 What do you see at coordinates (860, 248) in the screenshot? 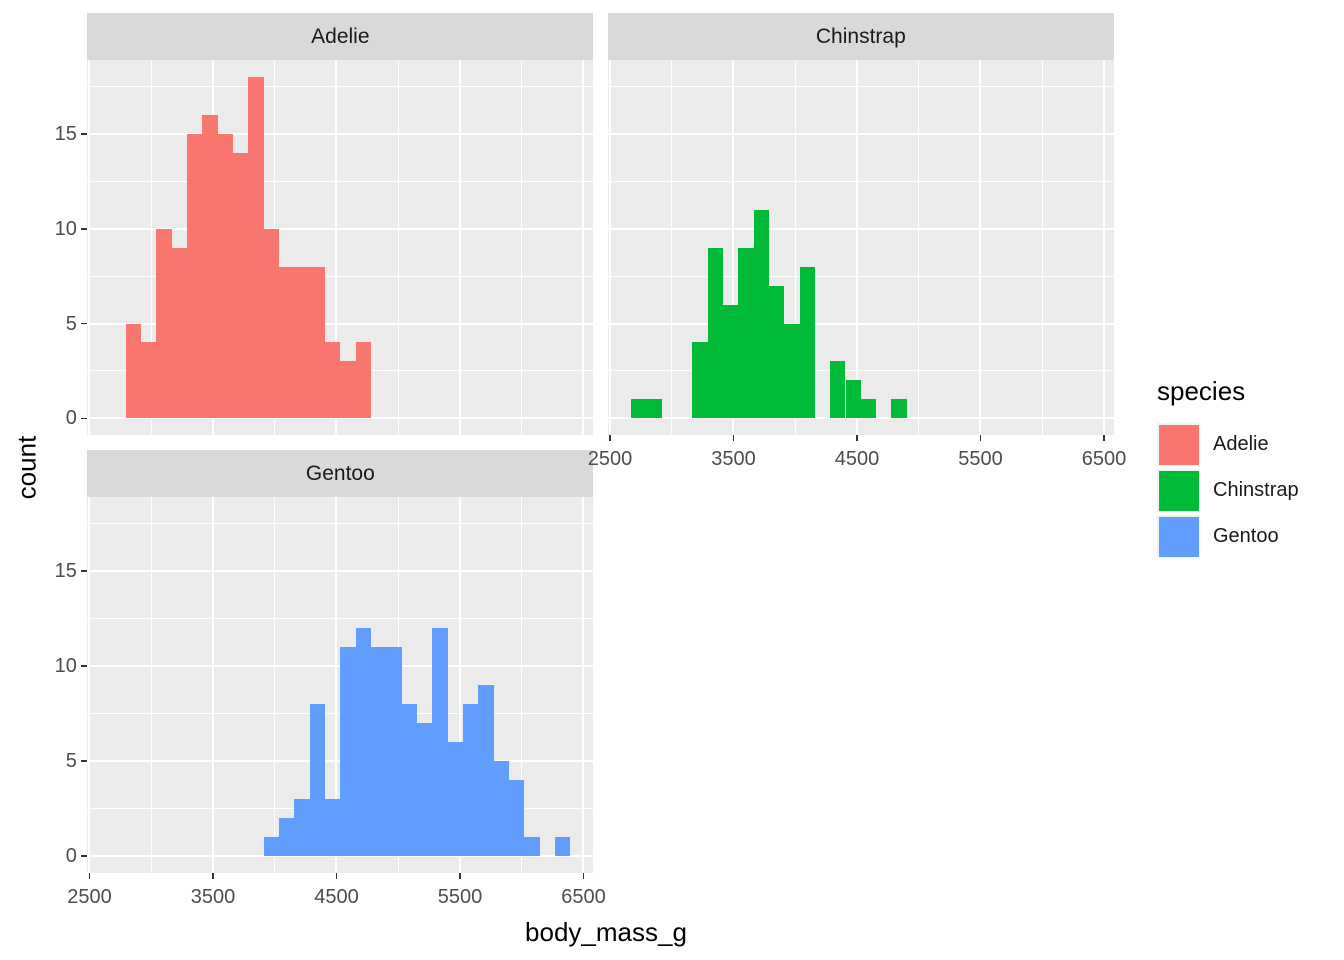
I see `facet-panel-chinstrap` at bounding box center [860, 248].